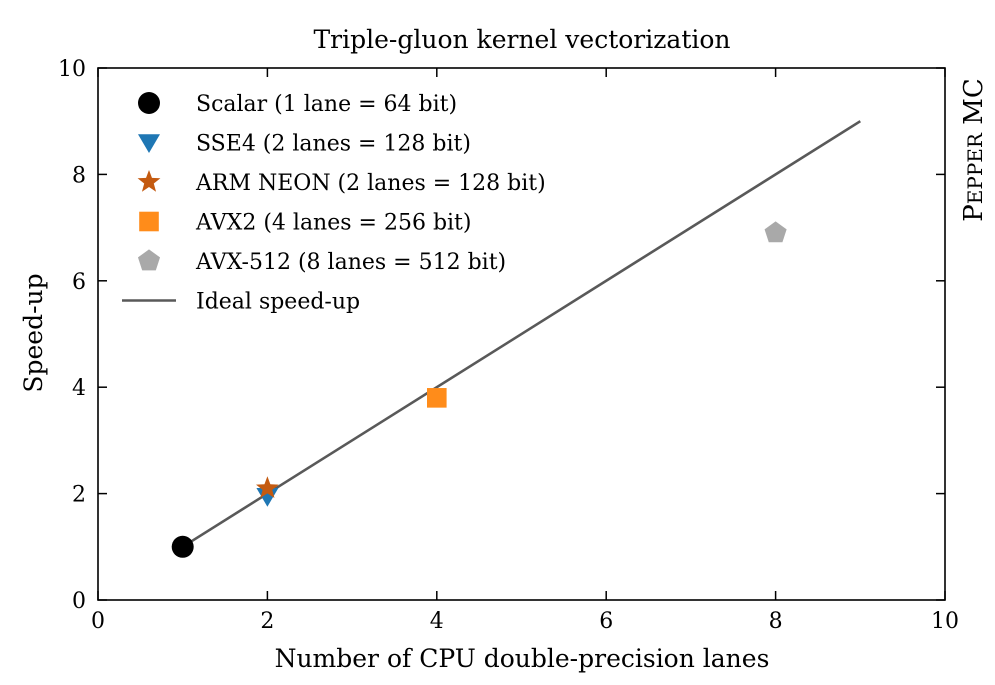  What do you see at coordinates (521, 39) in the screenshot?
I see `chart-title: Triple-gluon kernel vectorization` at bounding box center [521, 39].